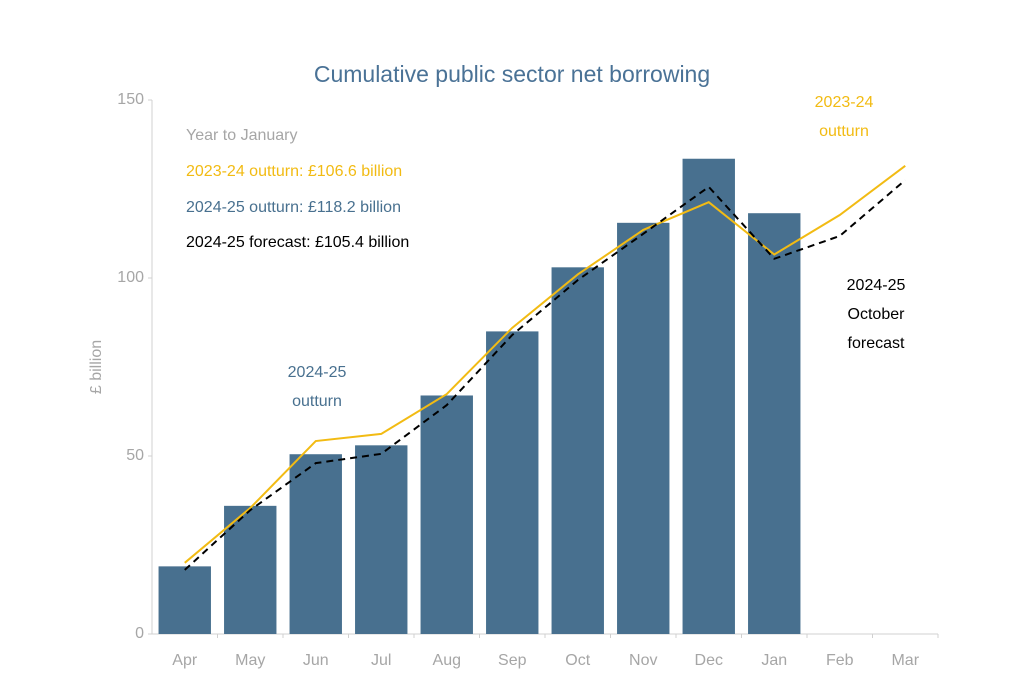 The height and width of the screenshot is (683, 1024). I want to click on y-tick-label: 100, so click(130, 277).